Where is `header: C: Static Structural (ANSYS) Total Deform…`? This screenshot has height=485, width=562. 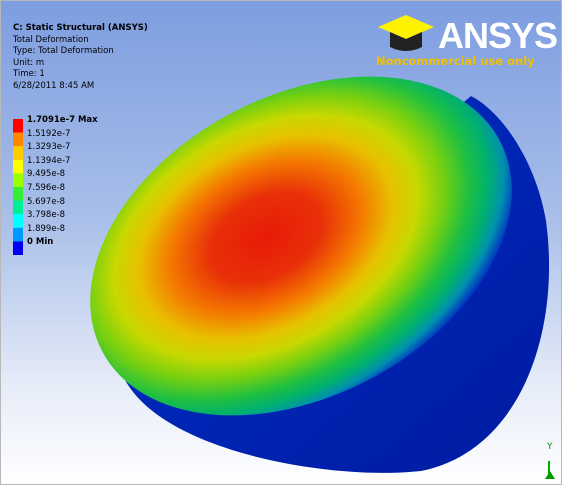
header: C: Static Structural (ANSYS) Total Deform… is located at coordinates (80, 57).